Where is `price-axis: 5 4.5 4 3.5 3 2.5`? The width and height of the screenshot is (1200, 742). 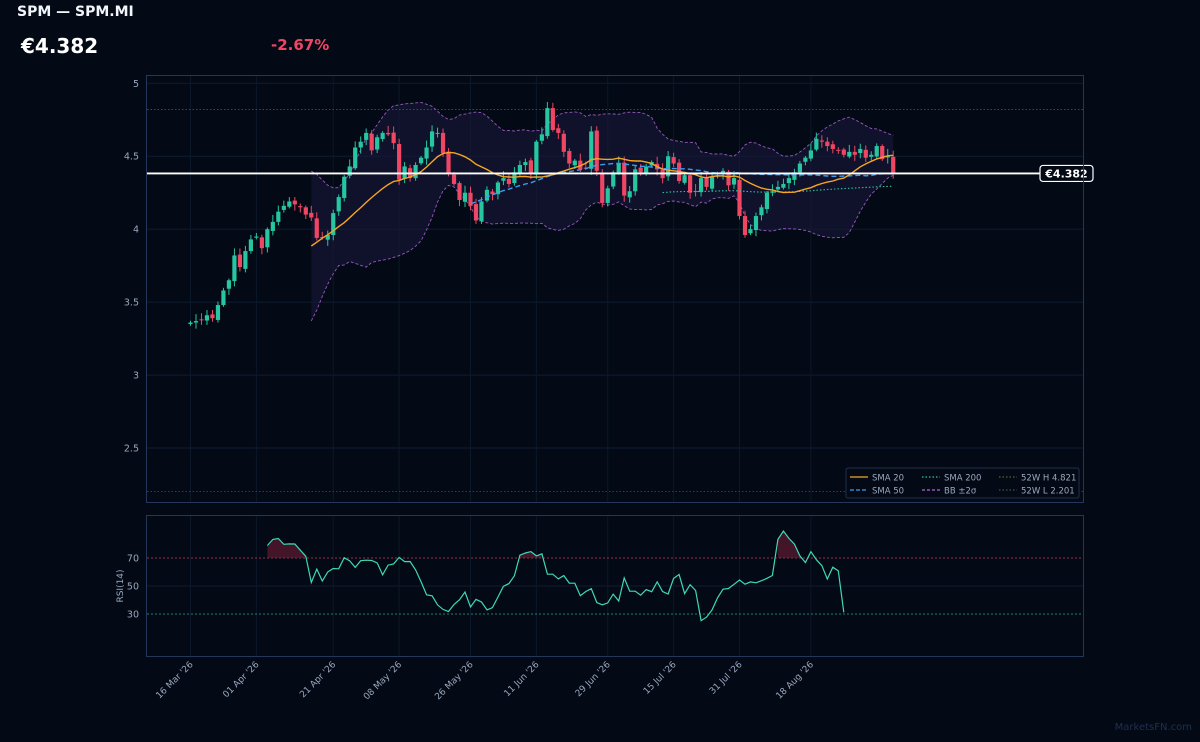
price-axis: 5 4.5 4 3.5 3 2.5 is located at coordinates (131, 267).